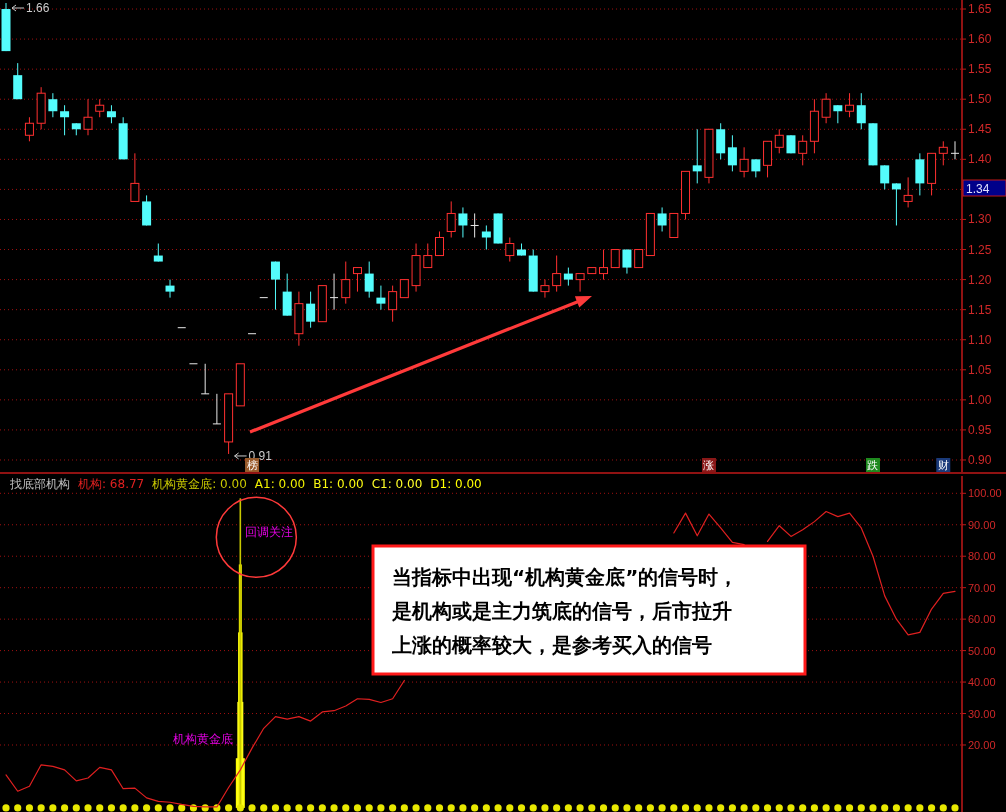  What do you see at coordinates (982, 650) in the screenshot?
I see `y-tick-label: 50.00` at bounding box center [982, 650].